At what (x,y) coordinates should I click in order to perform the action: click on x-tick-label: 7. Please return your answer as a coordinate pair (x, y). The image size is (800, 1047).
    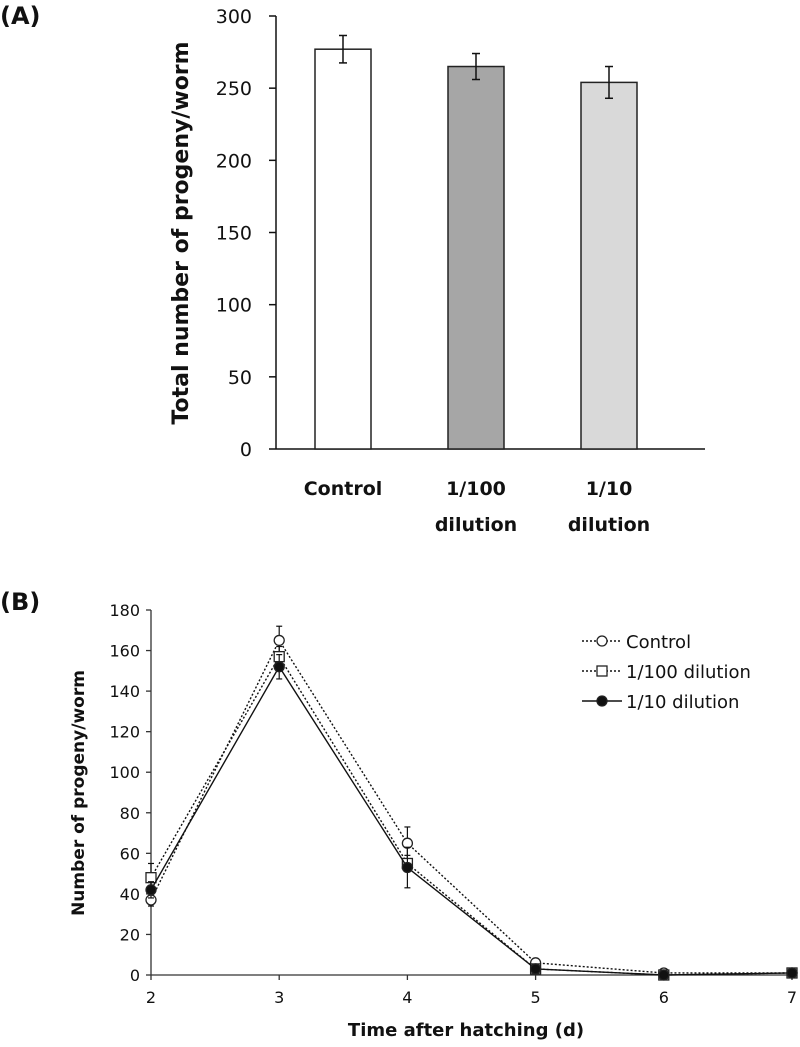
    Looking at the image, I should click on (792, 997).